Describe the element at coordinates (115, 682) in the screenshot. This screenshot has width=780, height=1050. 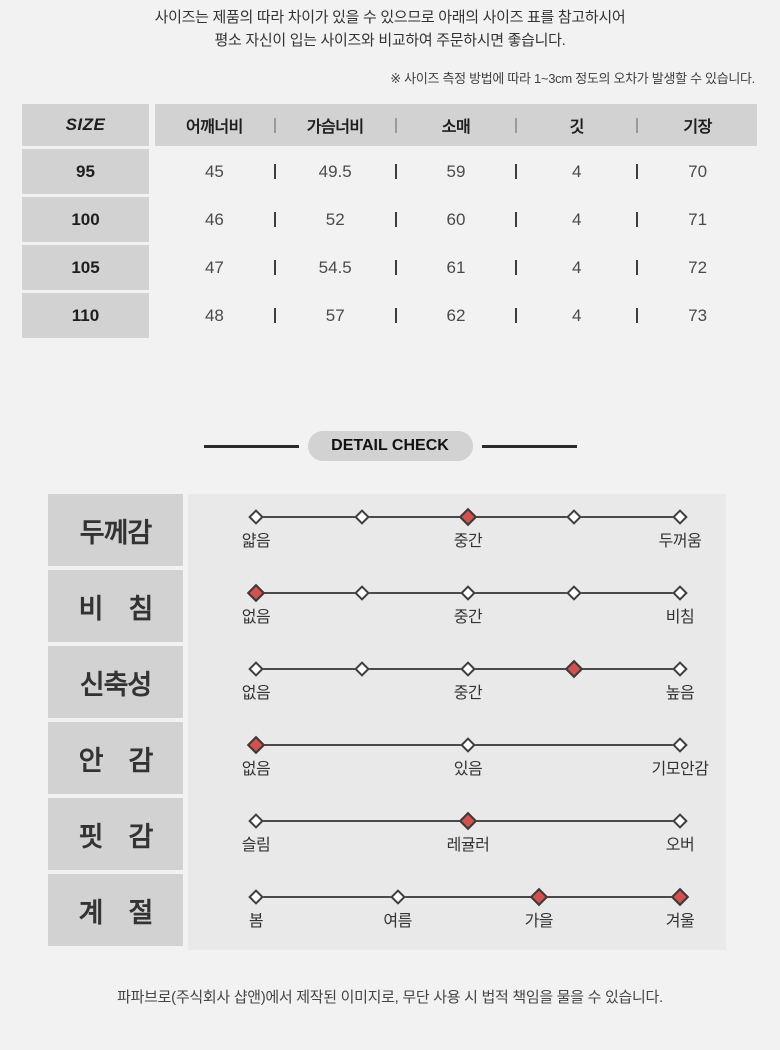
I see `attribute-label: 신축성` at that location.